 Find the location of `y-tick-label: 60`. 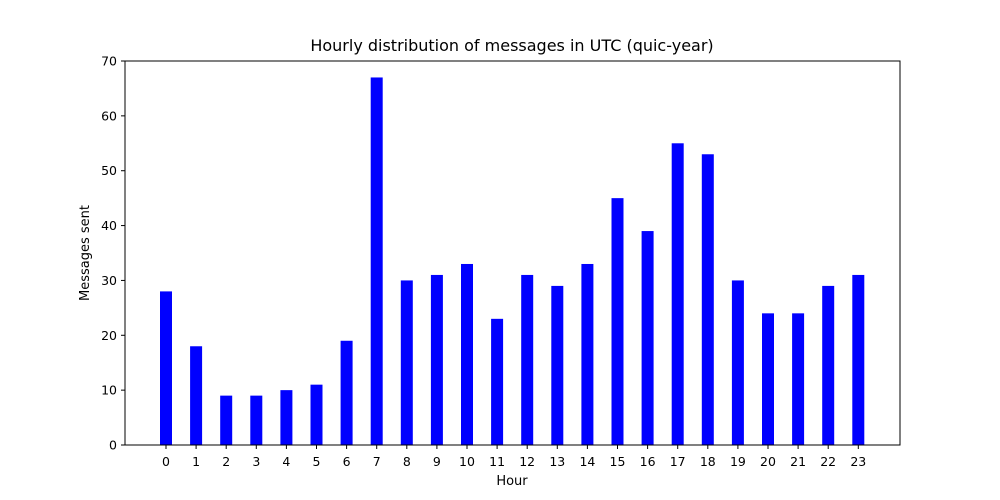

y-tick-label: 60 is located at coordinates (109, 115).